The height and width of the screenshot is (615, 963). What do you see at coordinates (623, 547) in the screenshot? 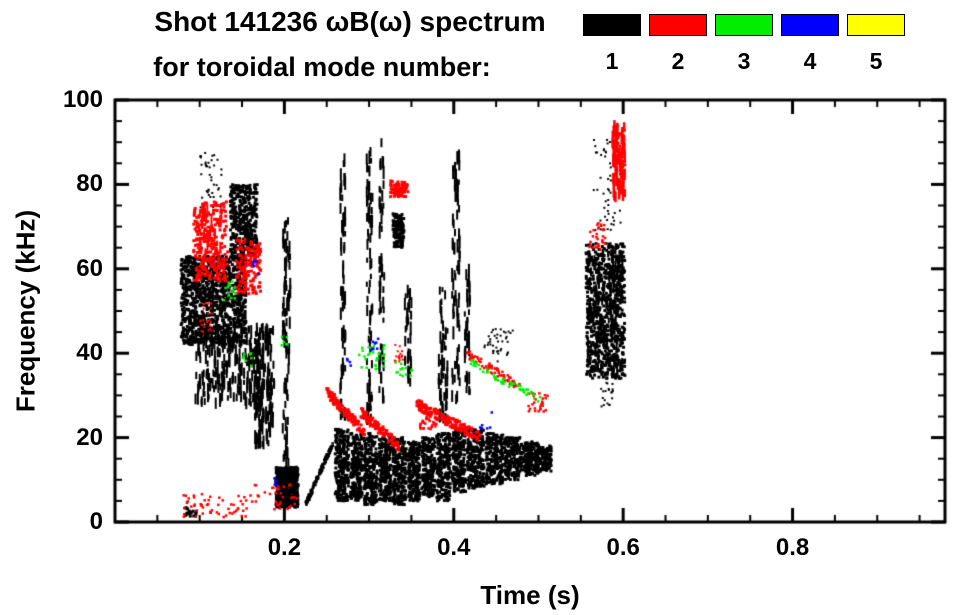
I see `x-tick-label: 0.6` at bounding box center [623, 547].